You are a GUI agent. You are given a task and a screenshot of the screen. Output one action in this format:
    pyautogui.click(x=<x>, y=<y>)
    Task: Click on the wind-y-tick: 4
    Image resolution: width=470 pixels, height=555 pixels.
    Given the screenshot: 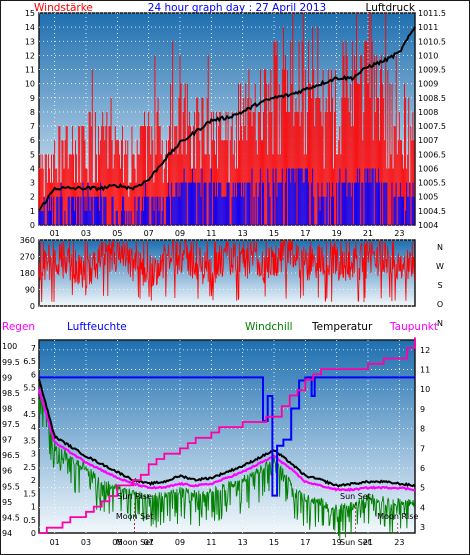 What is the action you would take?
    pyautogui.click(x=32, y=168)
    